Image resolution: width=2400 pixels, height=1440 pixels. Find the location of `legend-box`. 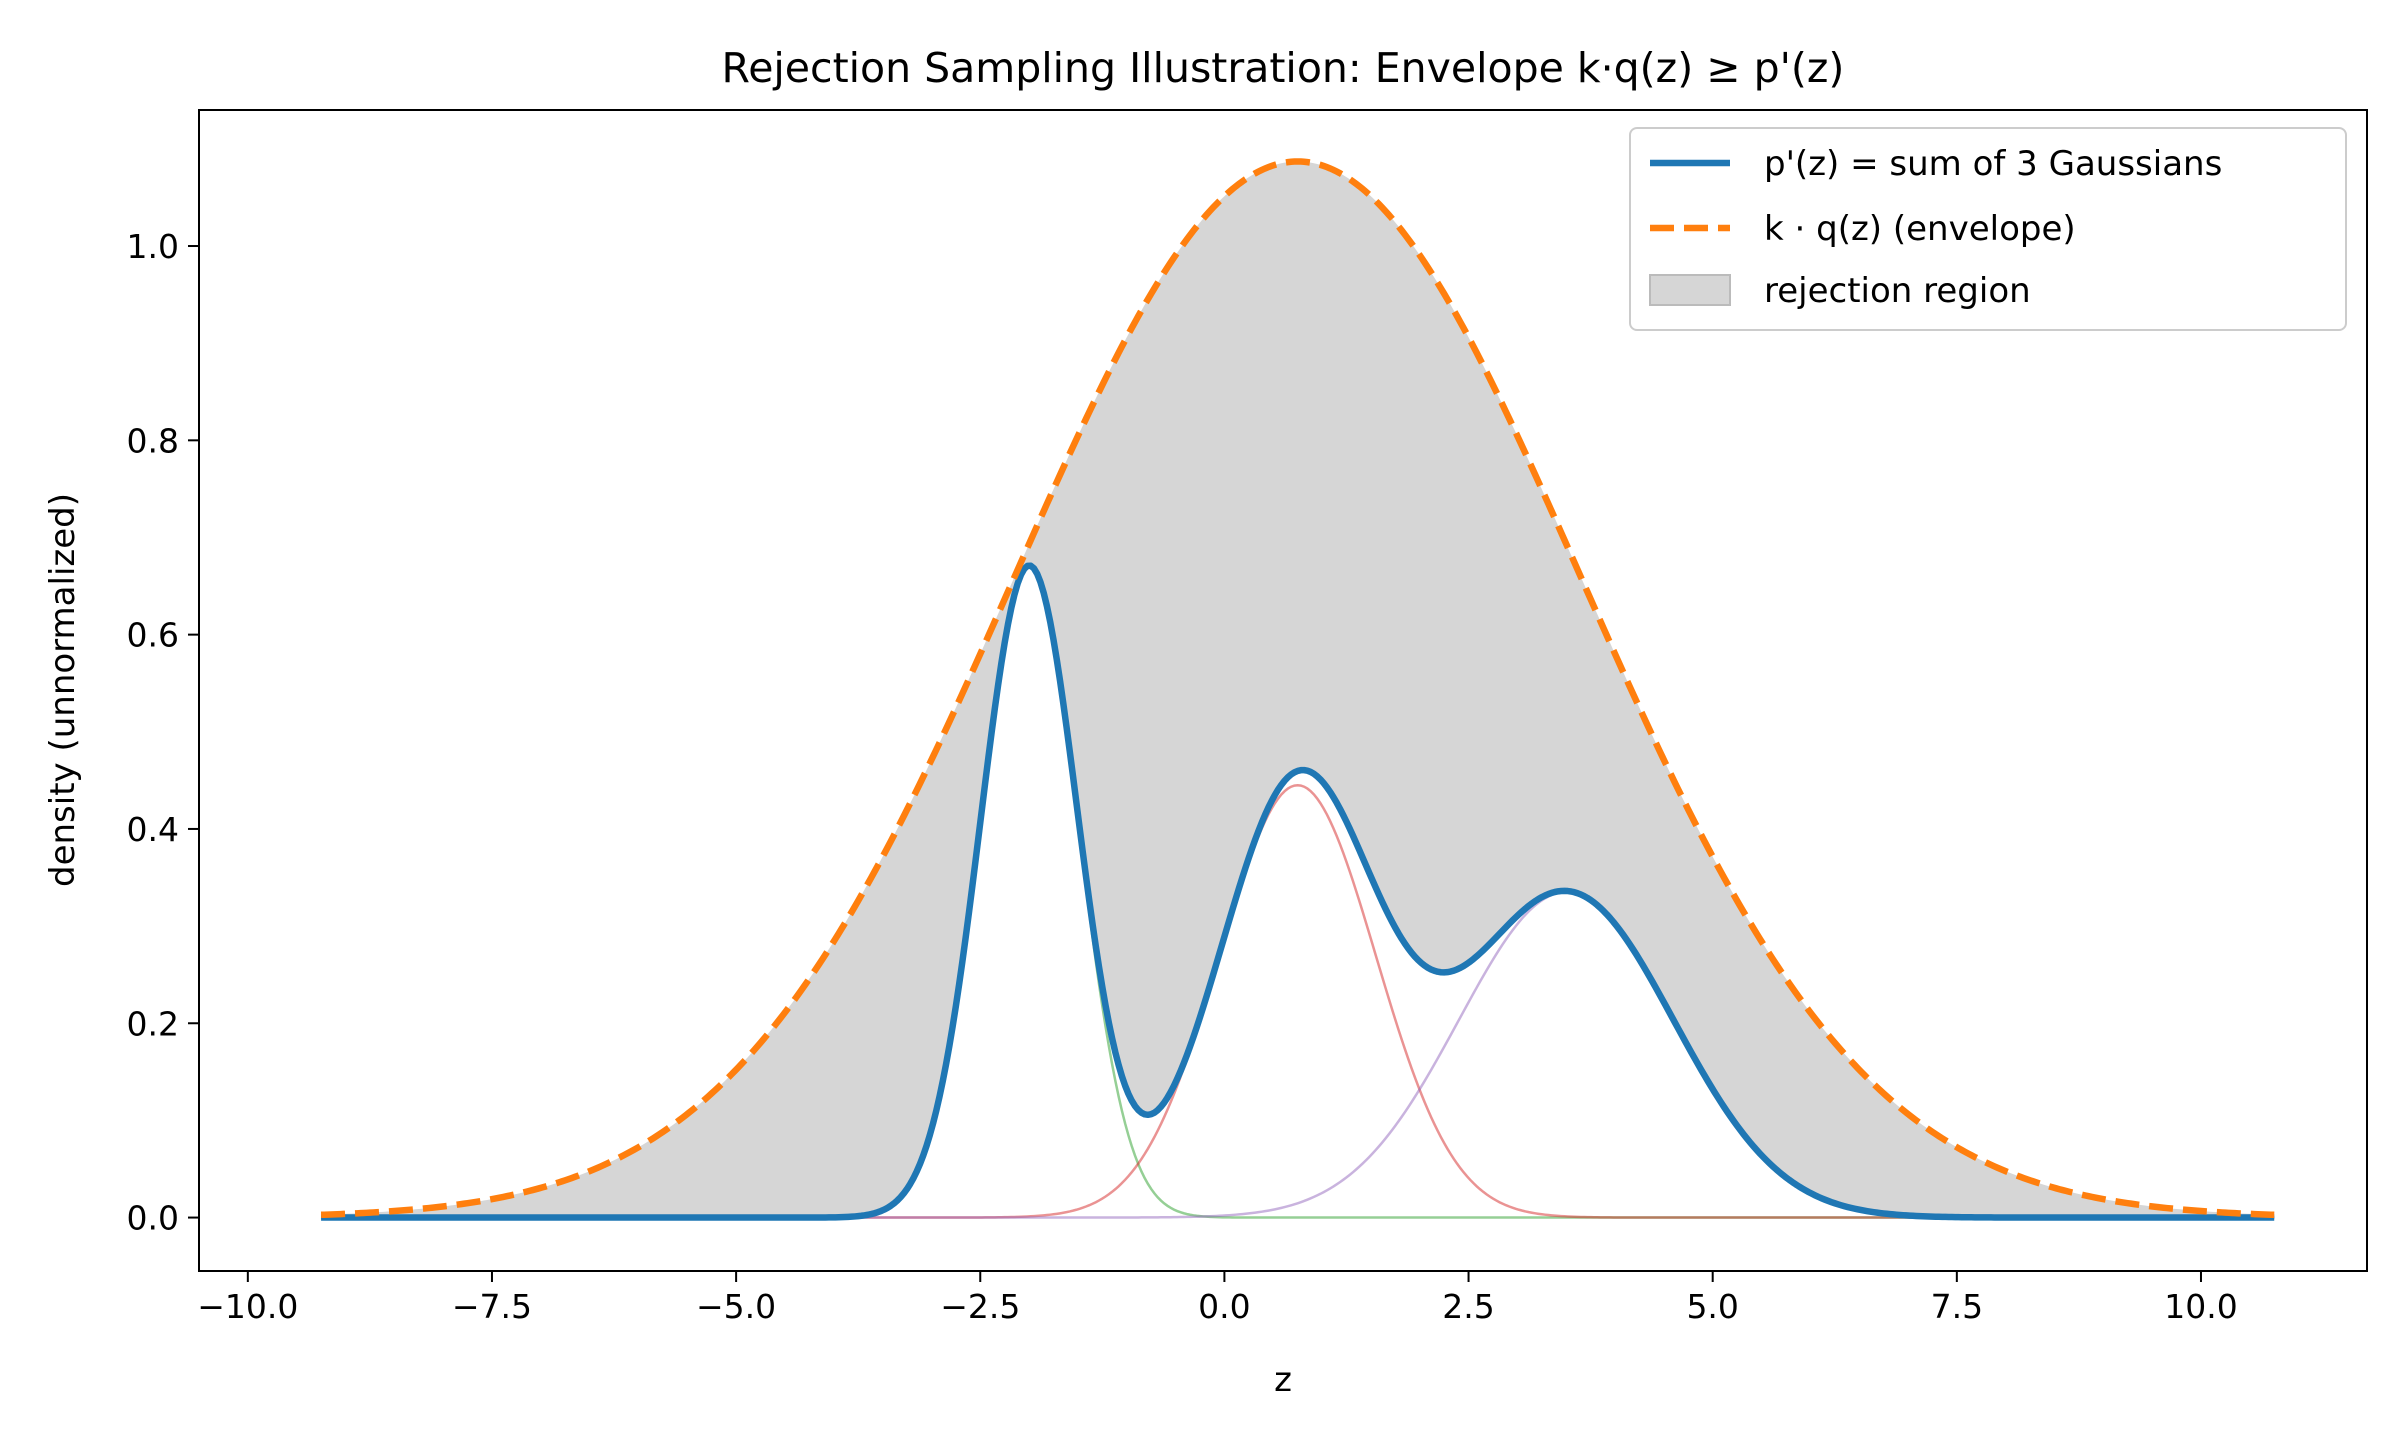

legend-box is located at coordinates (1988, 229).